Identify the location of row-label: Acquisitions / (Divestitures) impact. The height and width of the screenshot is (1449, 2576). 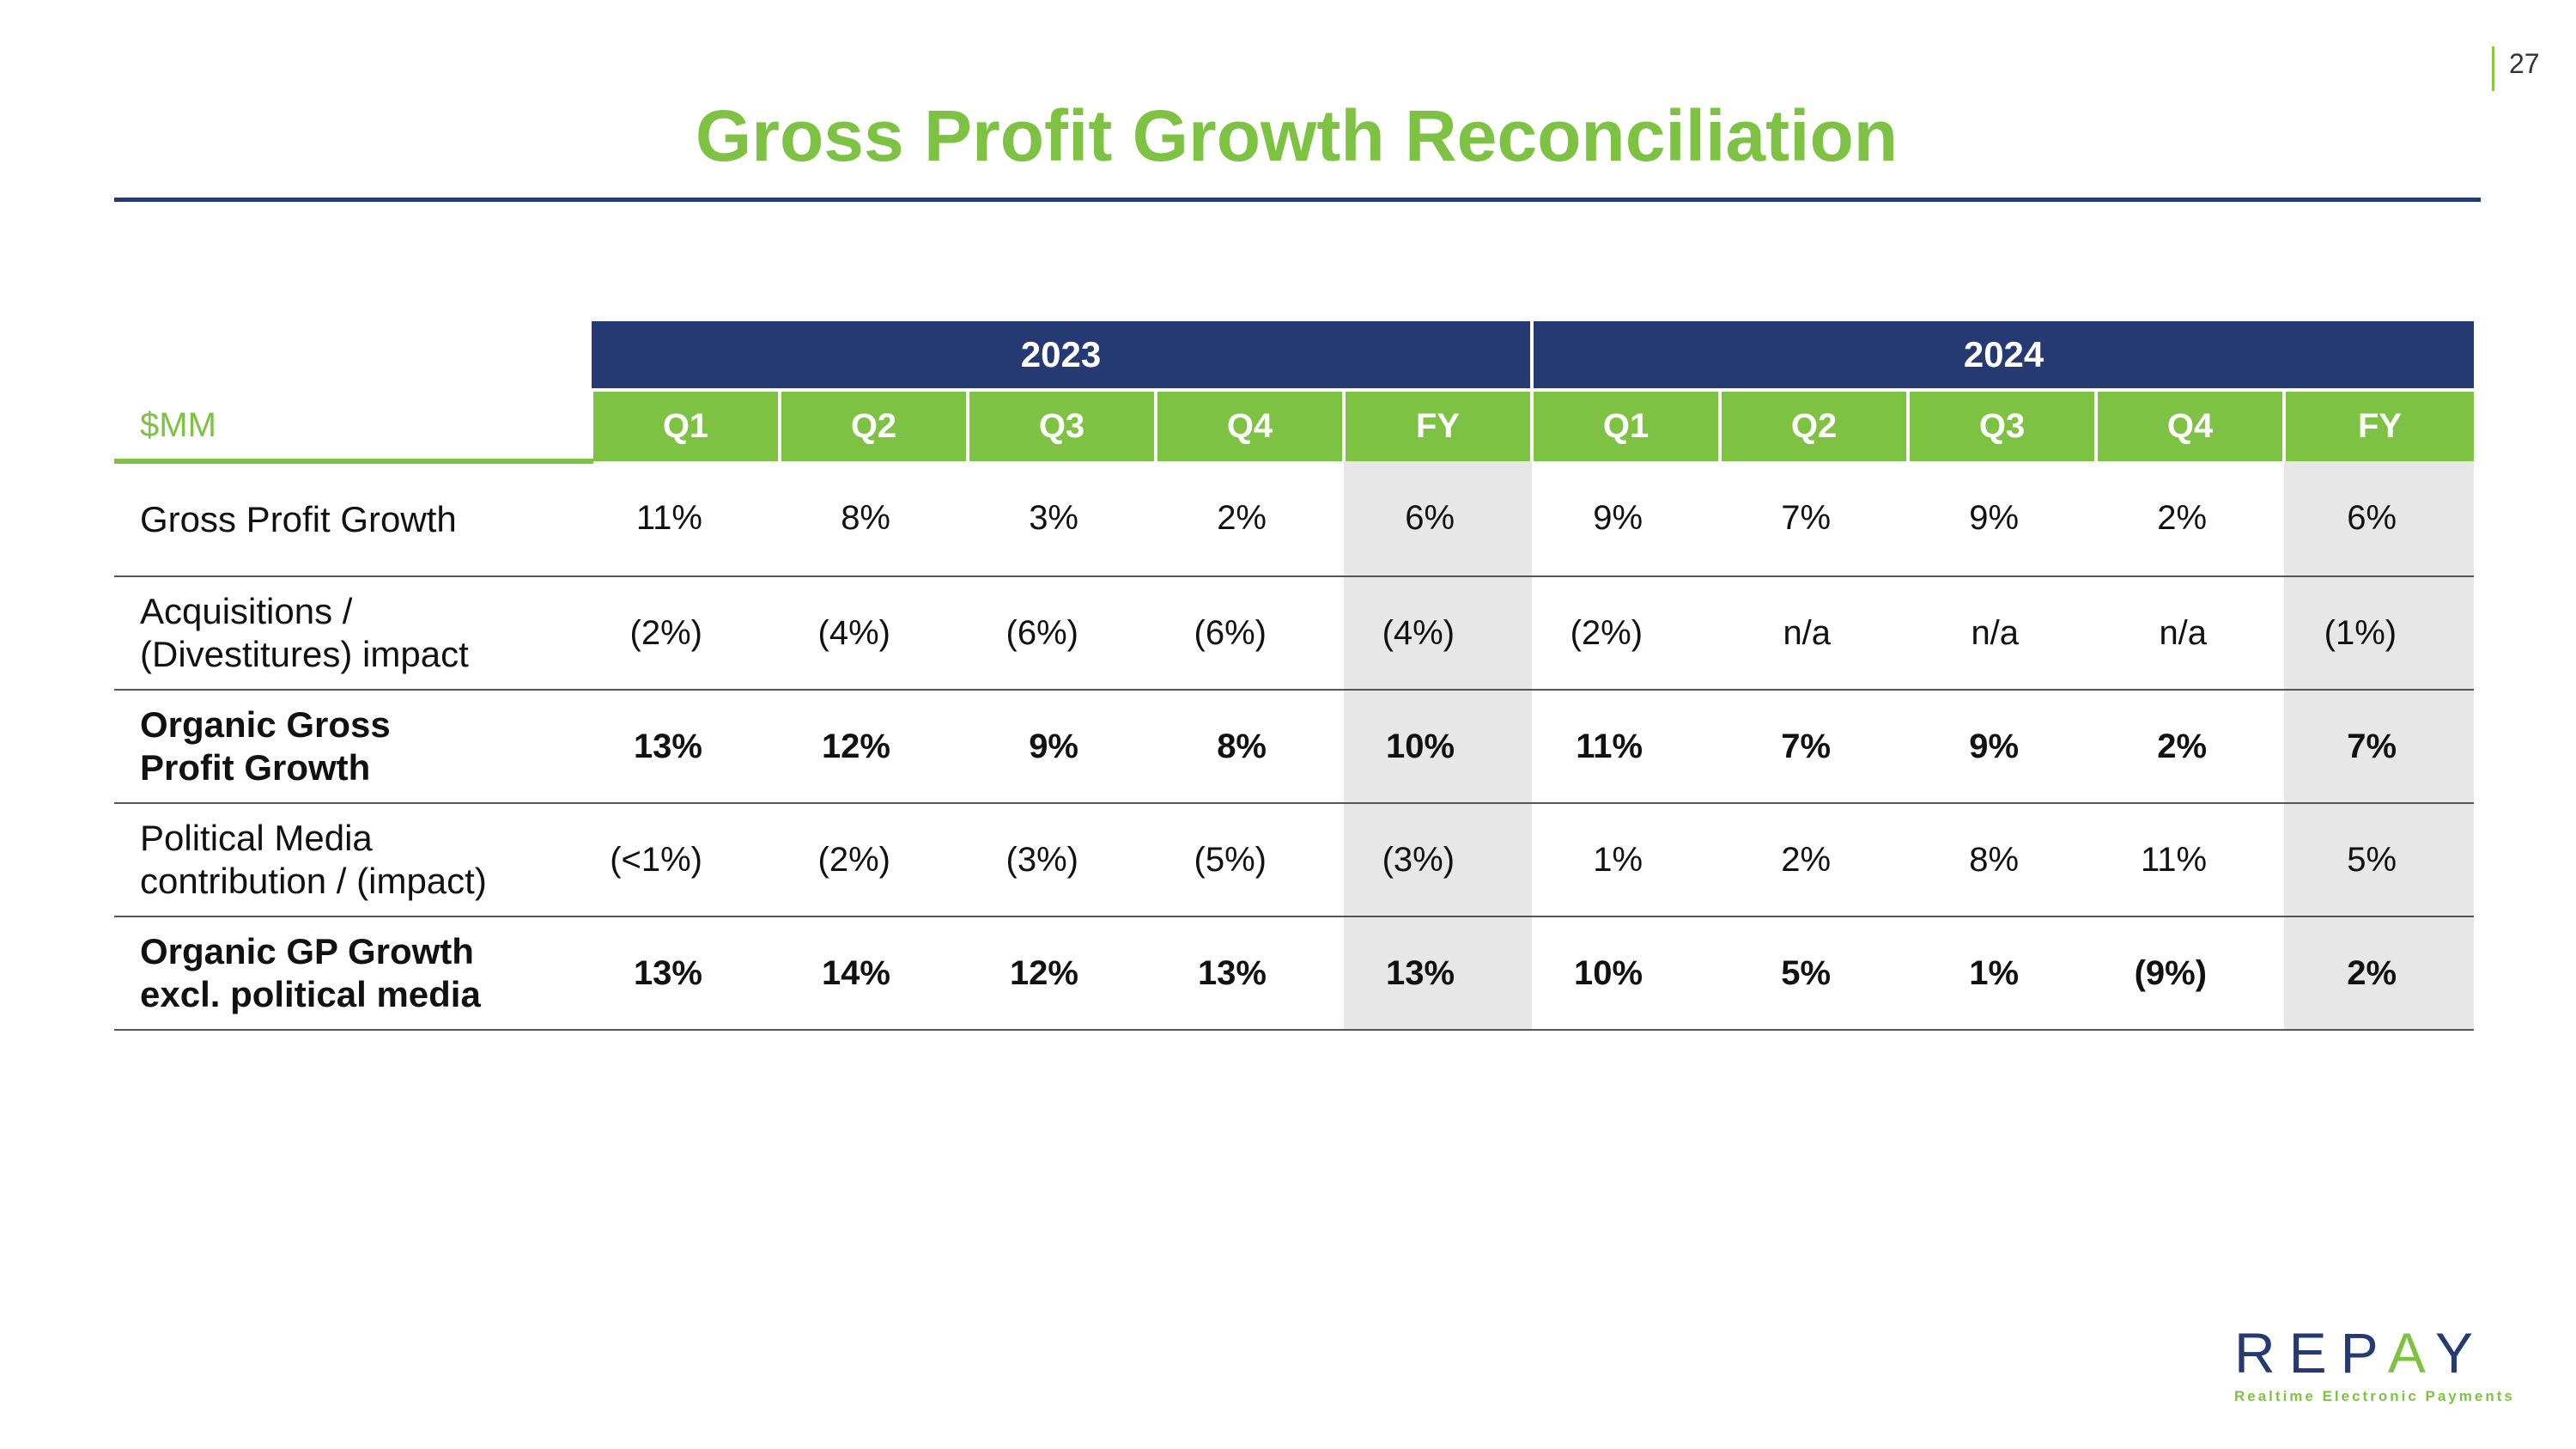
(353, 633).